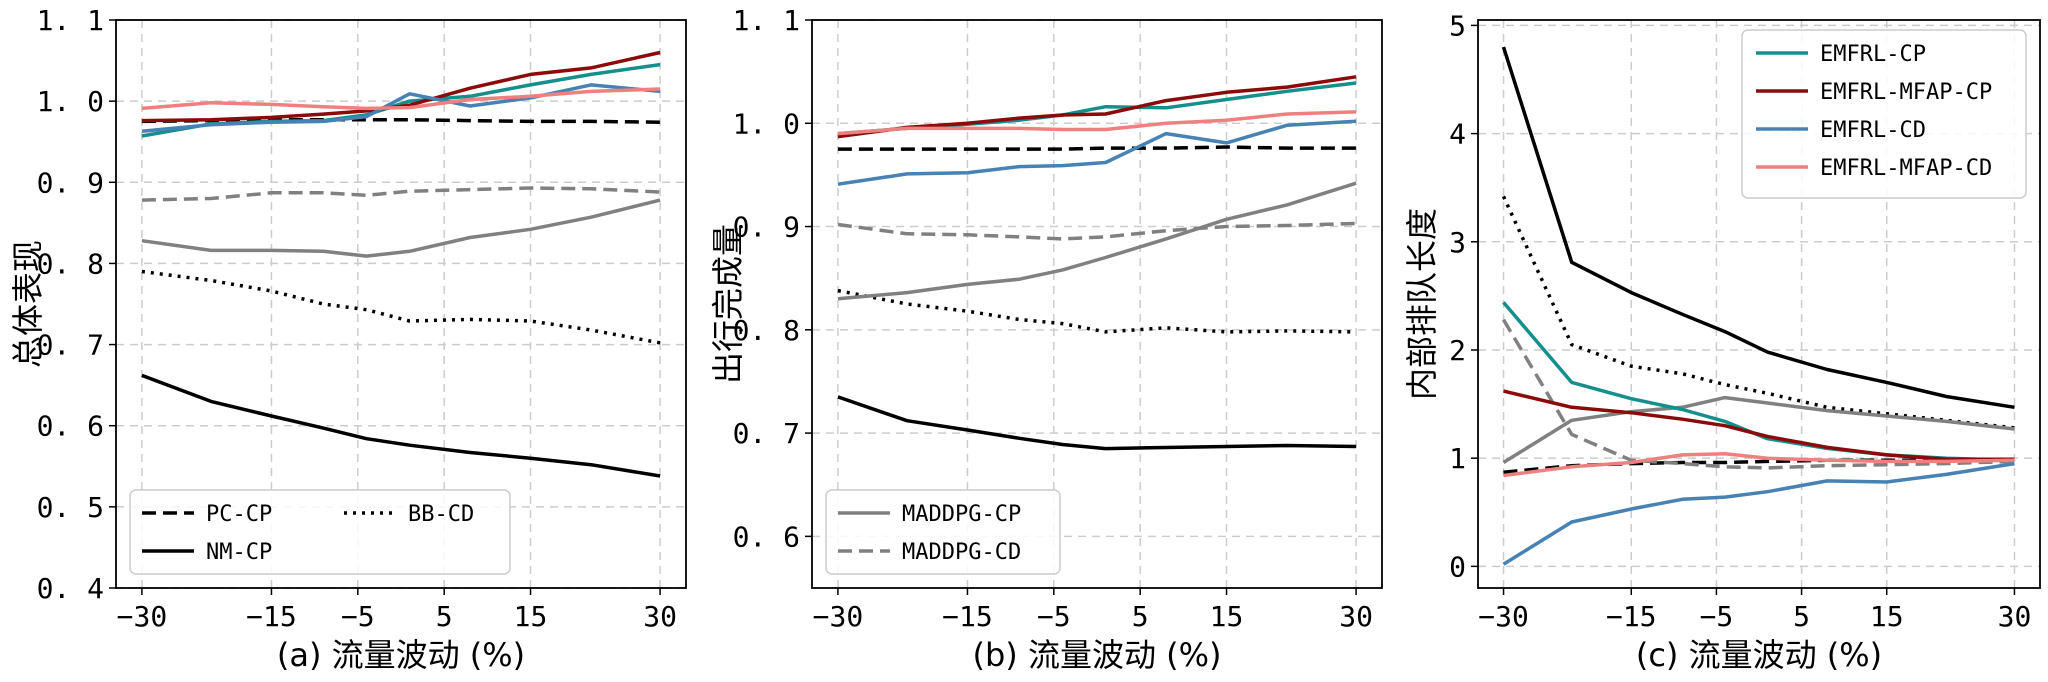  I want to click on legend-label: PC-CP, so click(239, 514).